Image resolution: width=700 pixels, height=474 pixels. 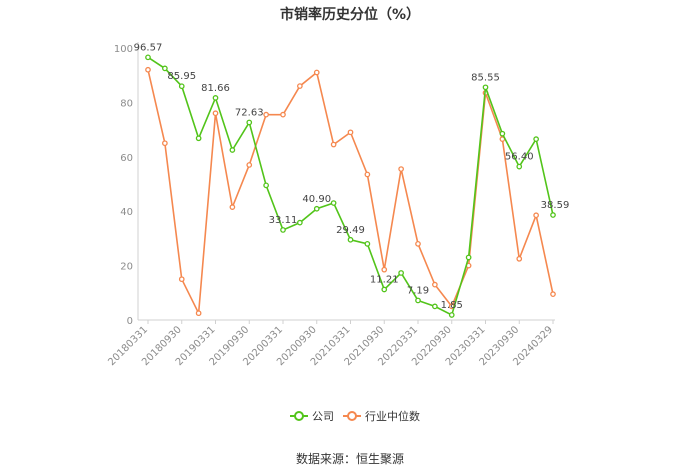 What do you see at coordinates (148, 47) in the screenshot?
I see `data-label: 96.57` at bounding box center [148, 47].